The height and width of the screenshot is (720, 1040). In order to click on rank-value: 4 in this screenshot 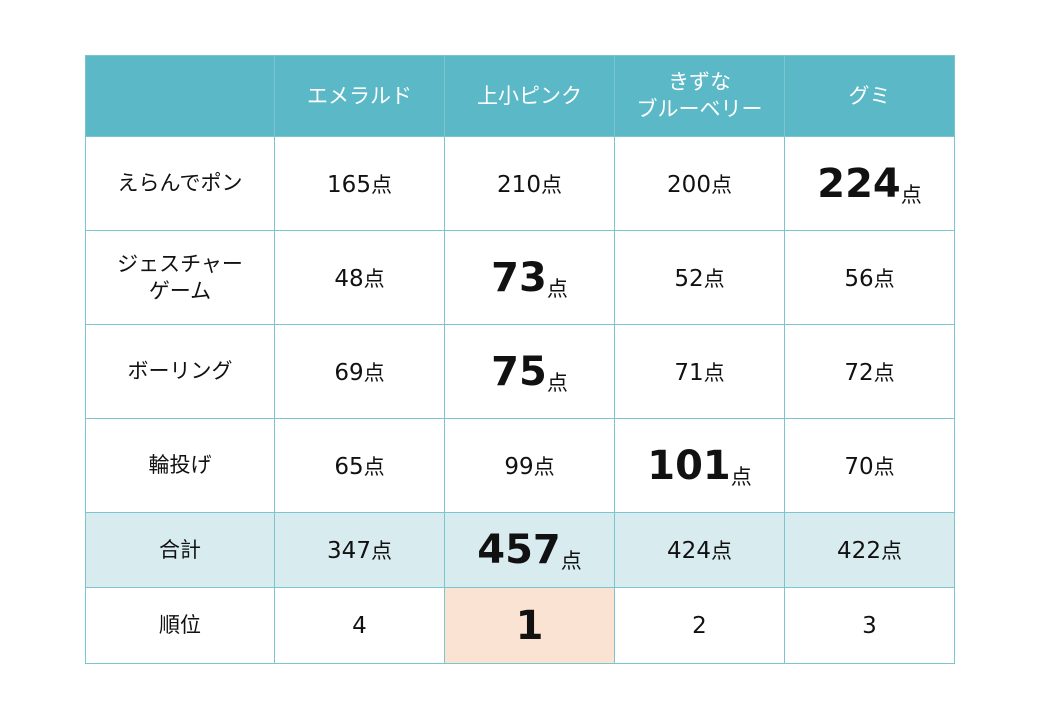, I will do `click(359, 625)`.